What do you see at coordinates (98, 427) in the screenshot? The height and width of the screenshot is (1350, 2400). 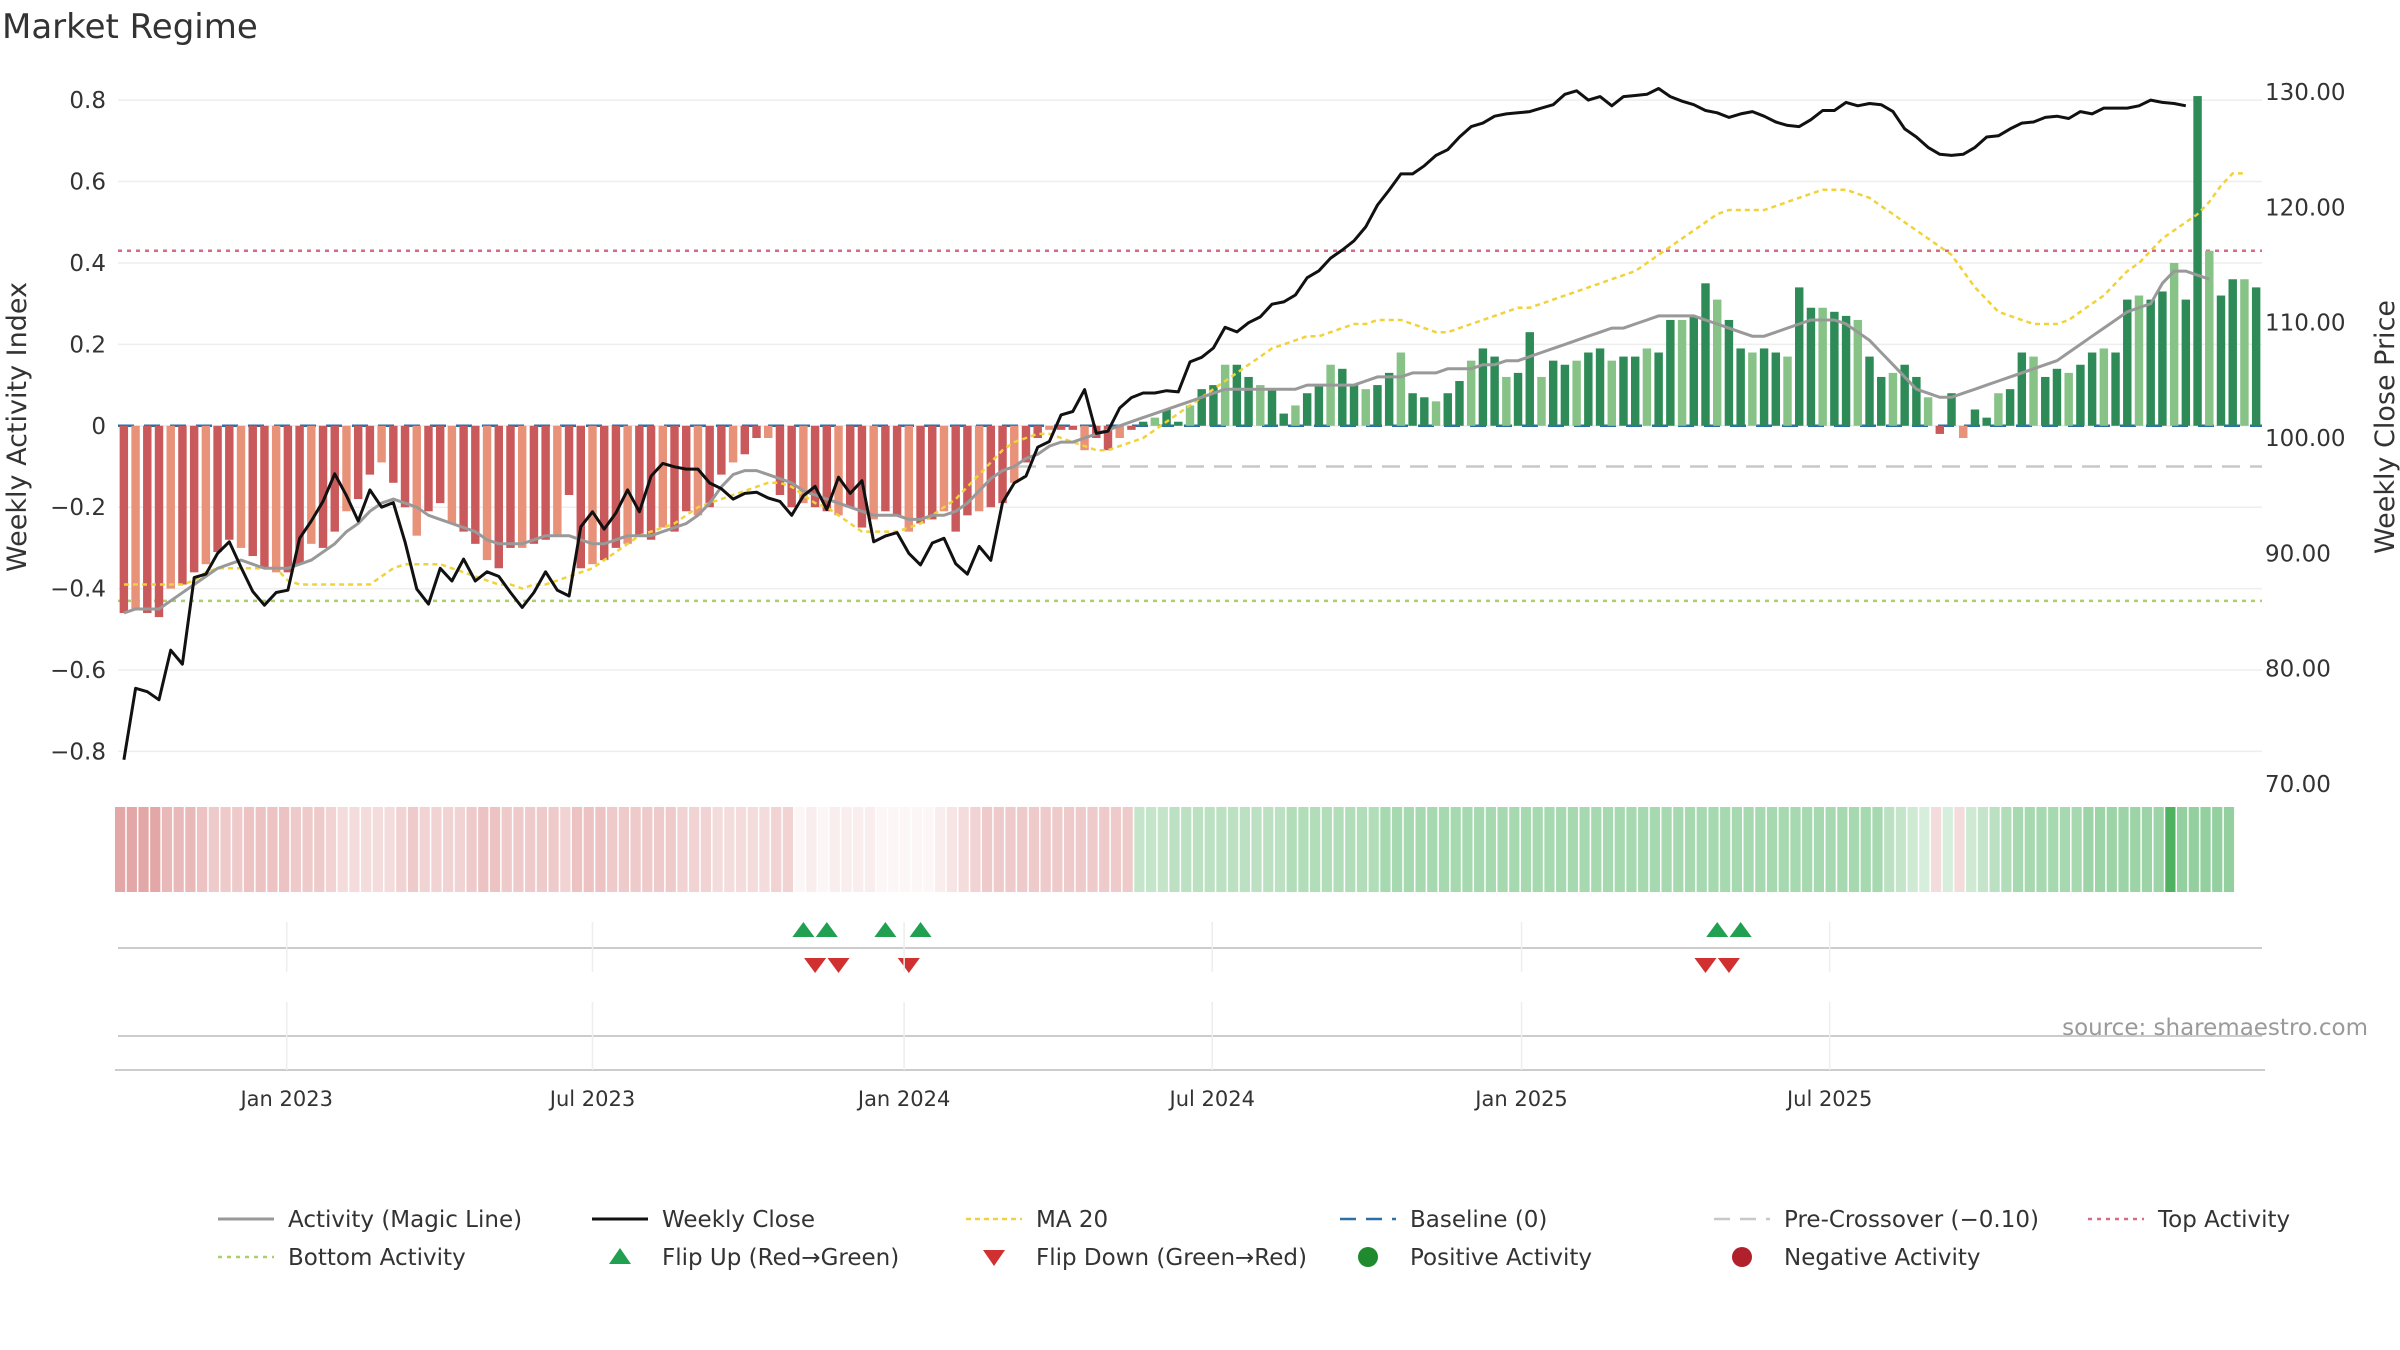 I see `left-tick-label: 0` at bounding box center [98, 427].